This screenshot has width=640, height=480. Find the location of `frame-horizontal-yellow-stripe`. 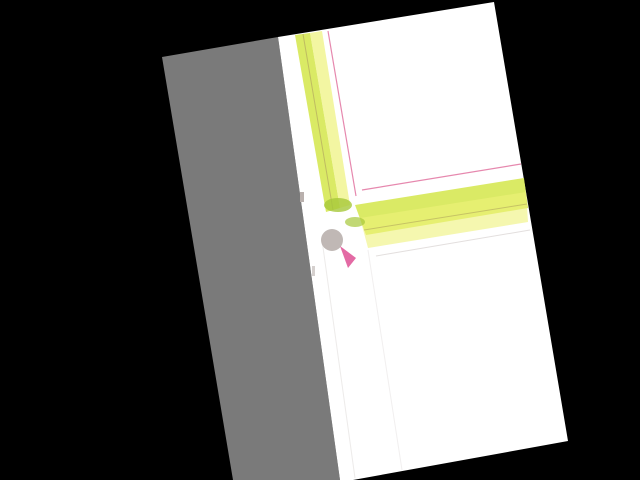

frame-horizontal-yellow-stripe is located at coordinates (444, 220).